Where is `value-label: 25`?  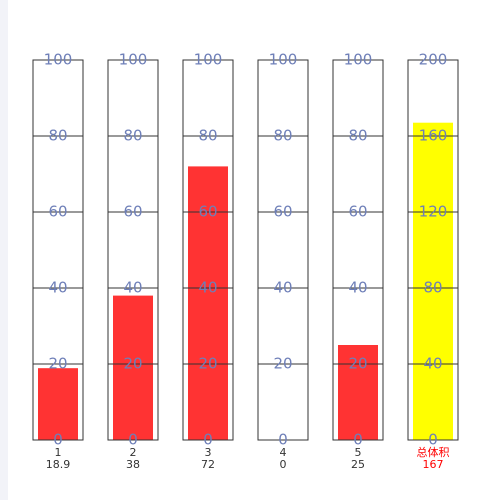
value-label: 25 is located at coordinates (358, 464).